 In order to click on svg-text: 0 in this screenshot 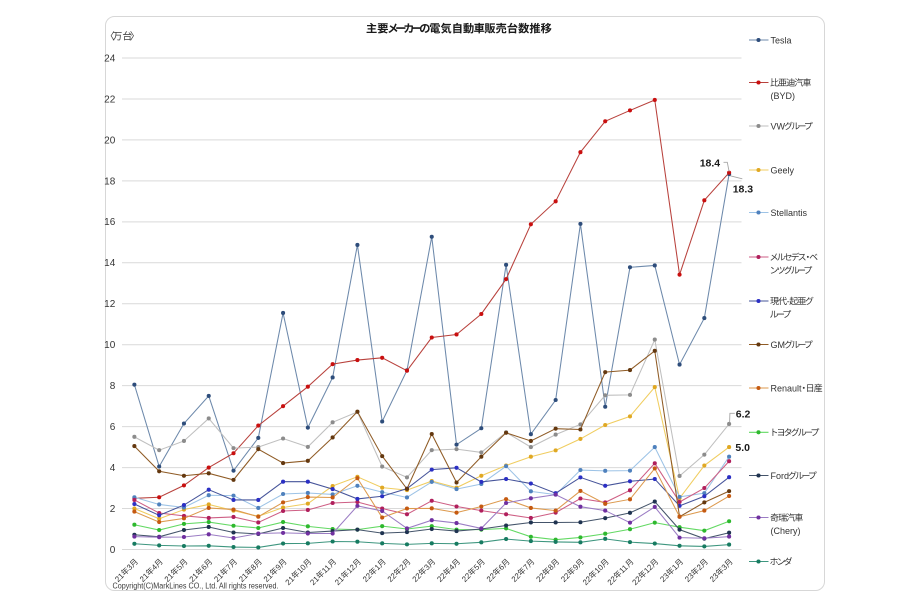, I will do `click(113, 550)`.